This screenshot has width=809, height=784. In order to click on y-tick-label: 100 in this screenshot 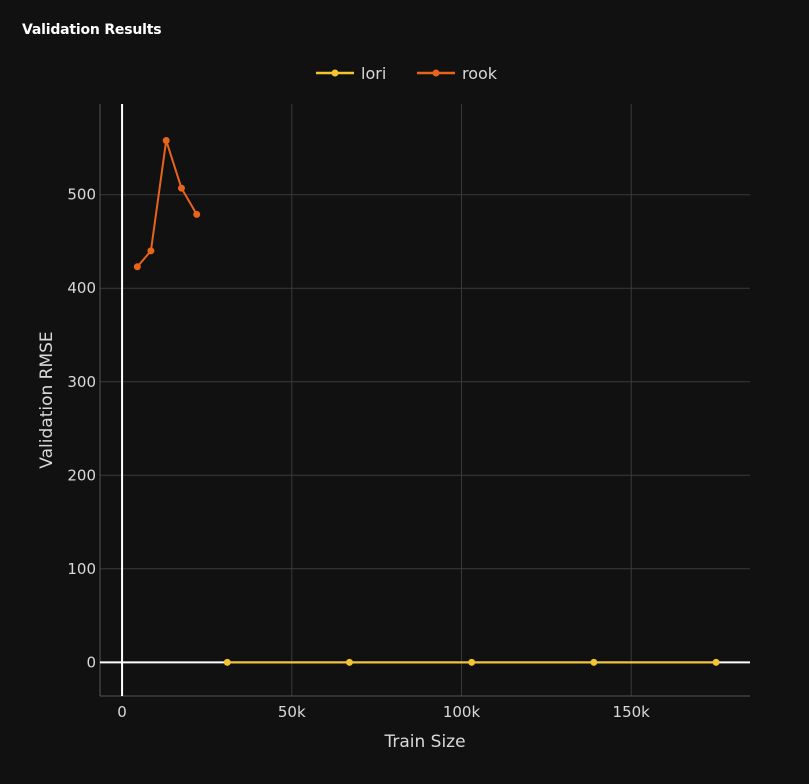, I will do `click(81, 569)`.